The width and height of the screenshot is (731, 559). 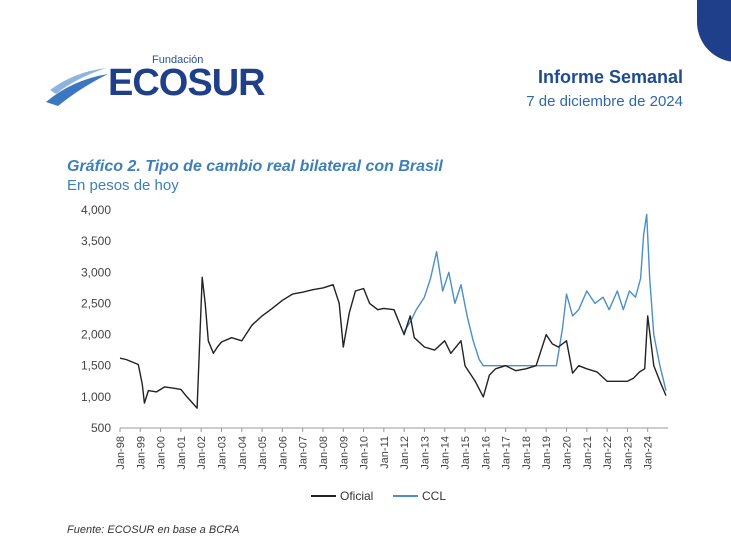 What do you see at coordinates (123, 185) in the screenshot?
I see `chart-subtitle: En pesos de hoy` at bounding box center [123, 185].